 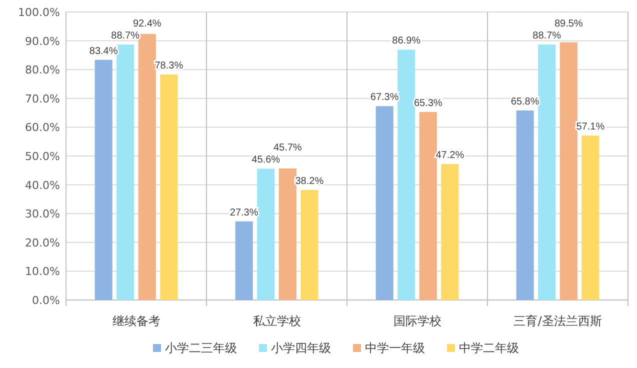 What do you see at coordinates (42, 214) in the screenshot?
I see `y-tick-label: 30.0%` at bounding box center [42, 214].